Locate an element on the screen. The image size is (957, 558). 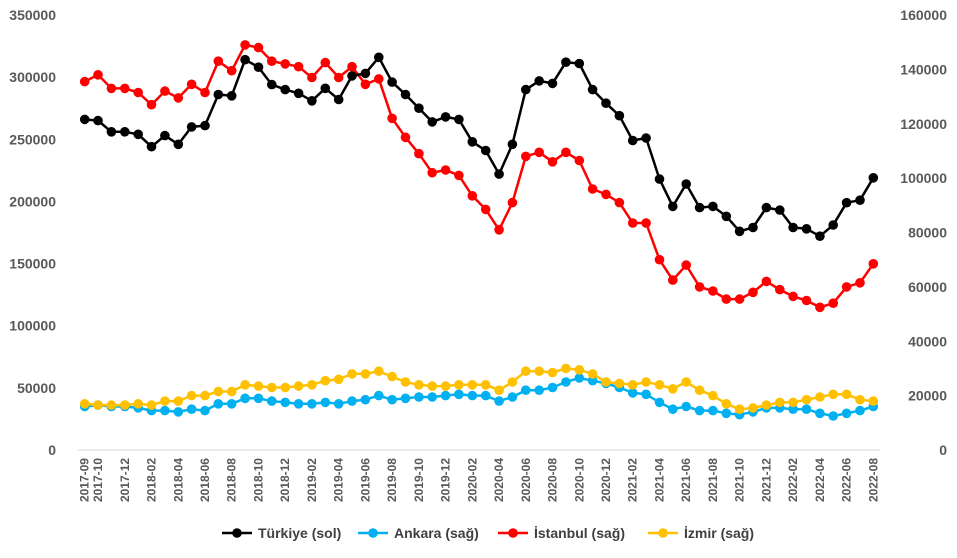
x-axis-tick-label: 2020-04 is located at coordinates (499, 480).